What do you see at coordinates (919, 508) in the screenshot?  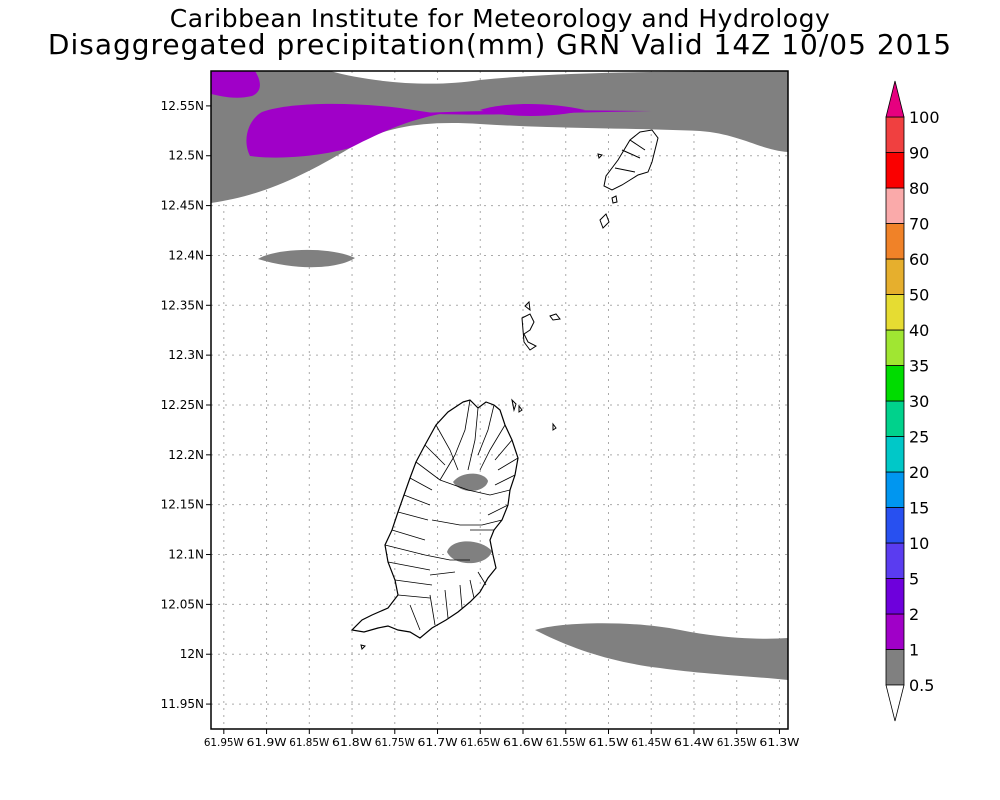 I see `legend-label: 15` at bounding box center [919, 508].